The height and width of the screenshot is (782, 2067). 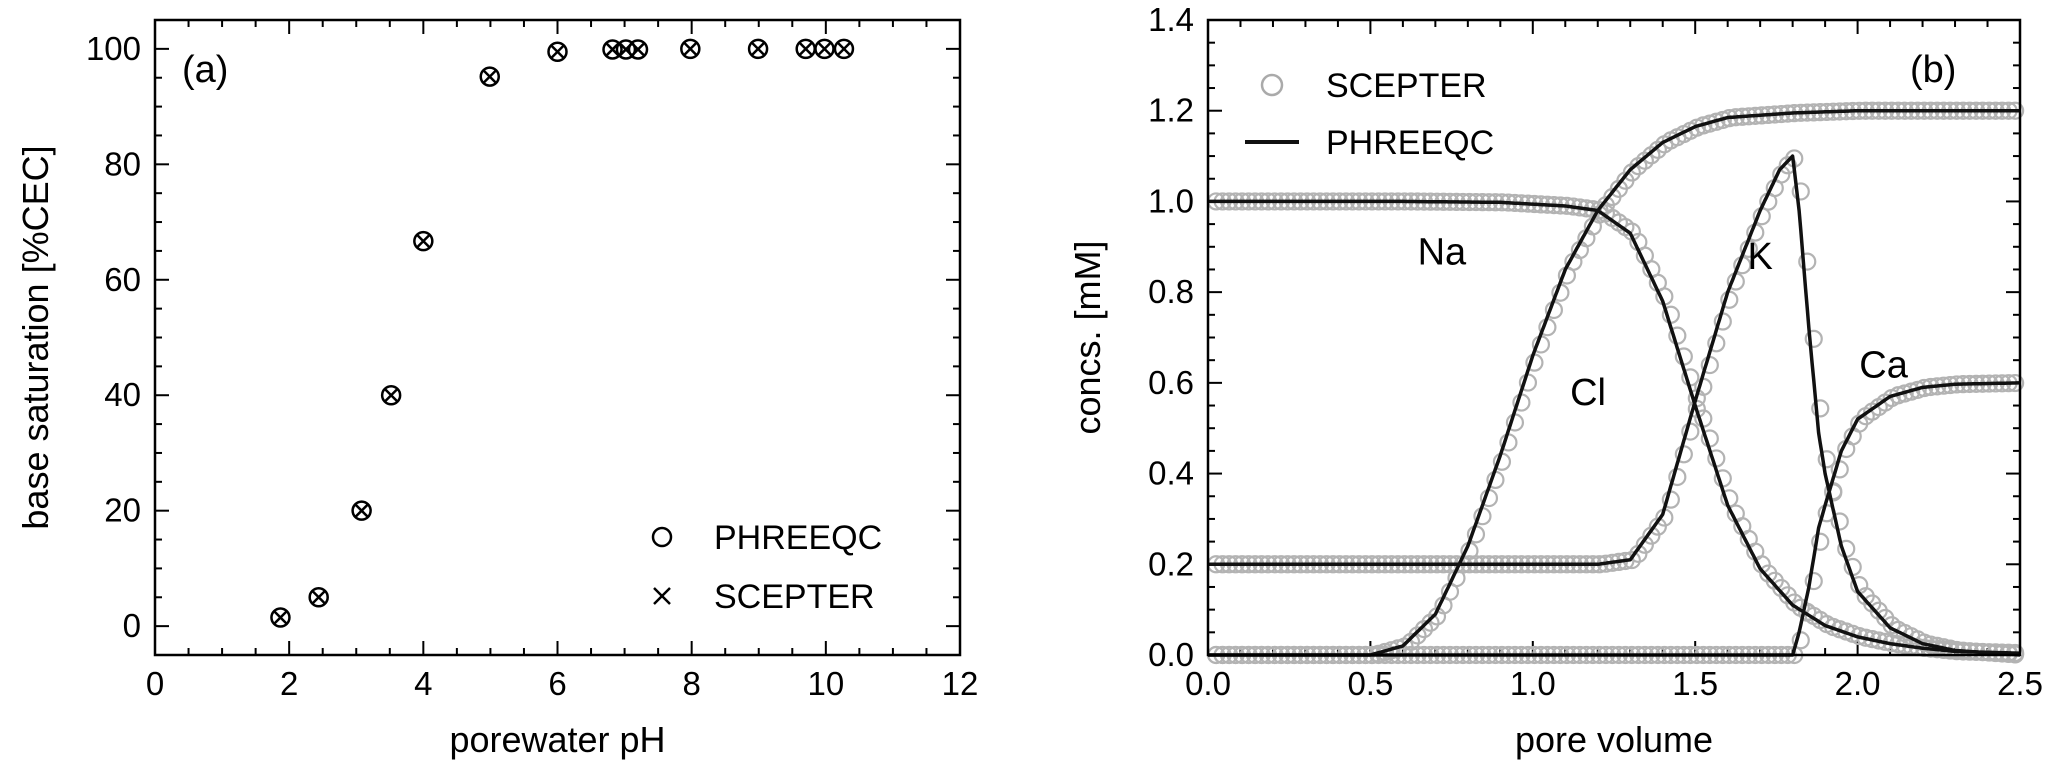 I want to click on species-label-na: Na, so click(x=1442, y=252).